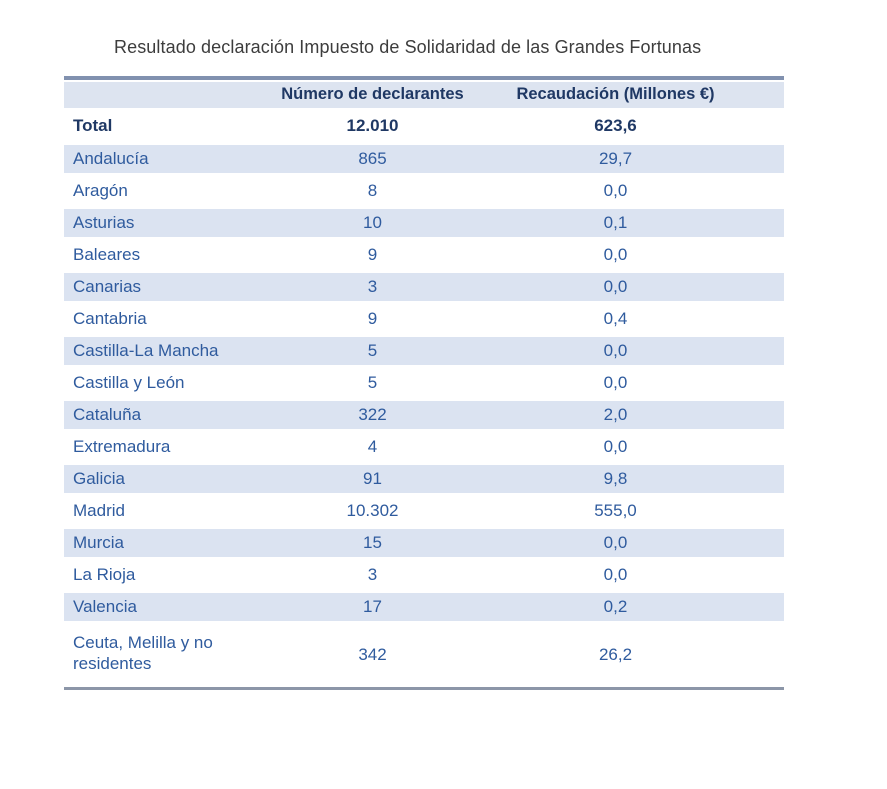 Image resolution: width=887 pixels, height=789 pixels. I want to click on region-recaudacion-value: 2,0, so click(636, 415).